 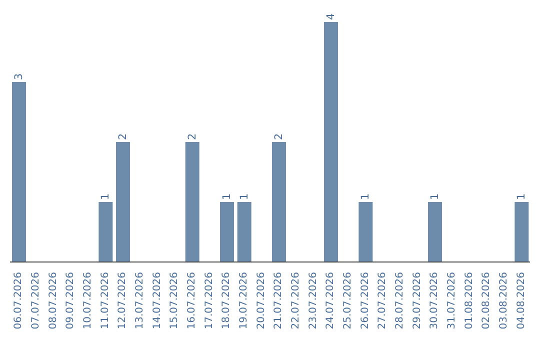 What do you see at coordinates (157, 301) in the screenshot?
I see `x-tick-label: 14.07.2026` at bounding box center [157, 301].